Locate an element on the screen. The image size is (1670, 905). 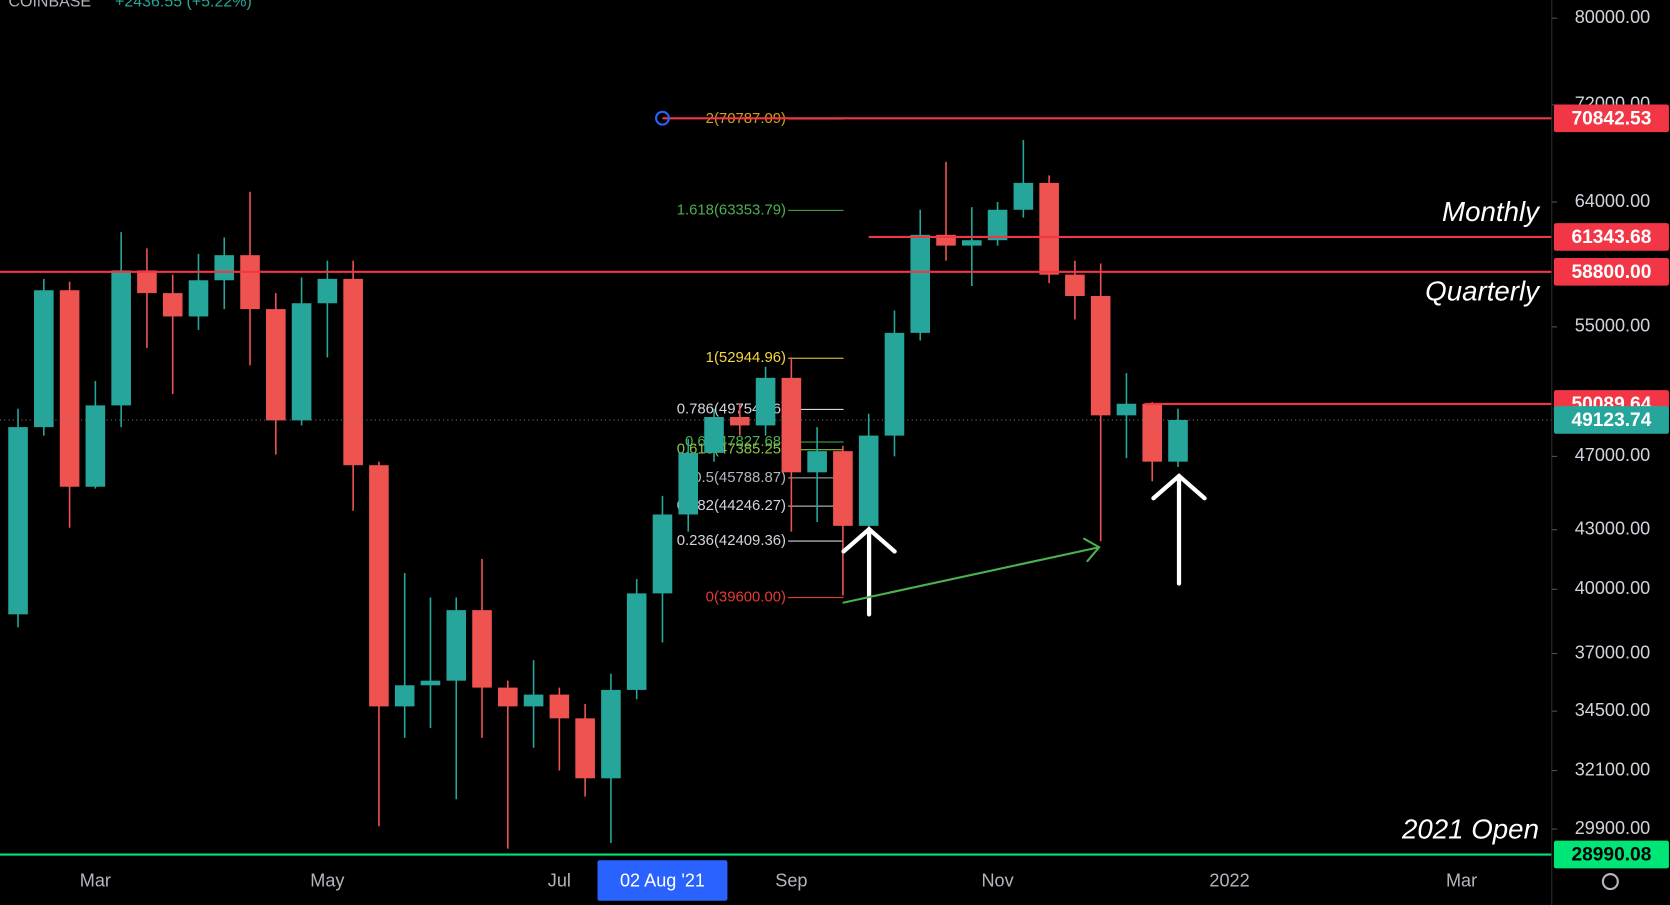
price-badge-label: 49123.74 is located at coordinates (1611, 420).